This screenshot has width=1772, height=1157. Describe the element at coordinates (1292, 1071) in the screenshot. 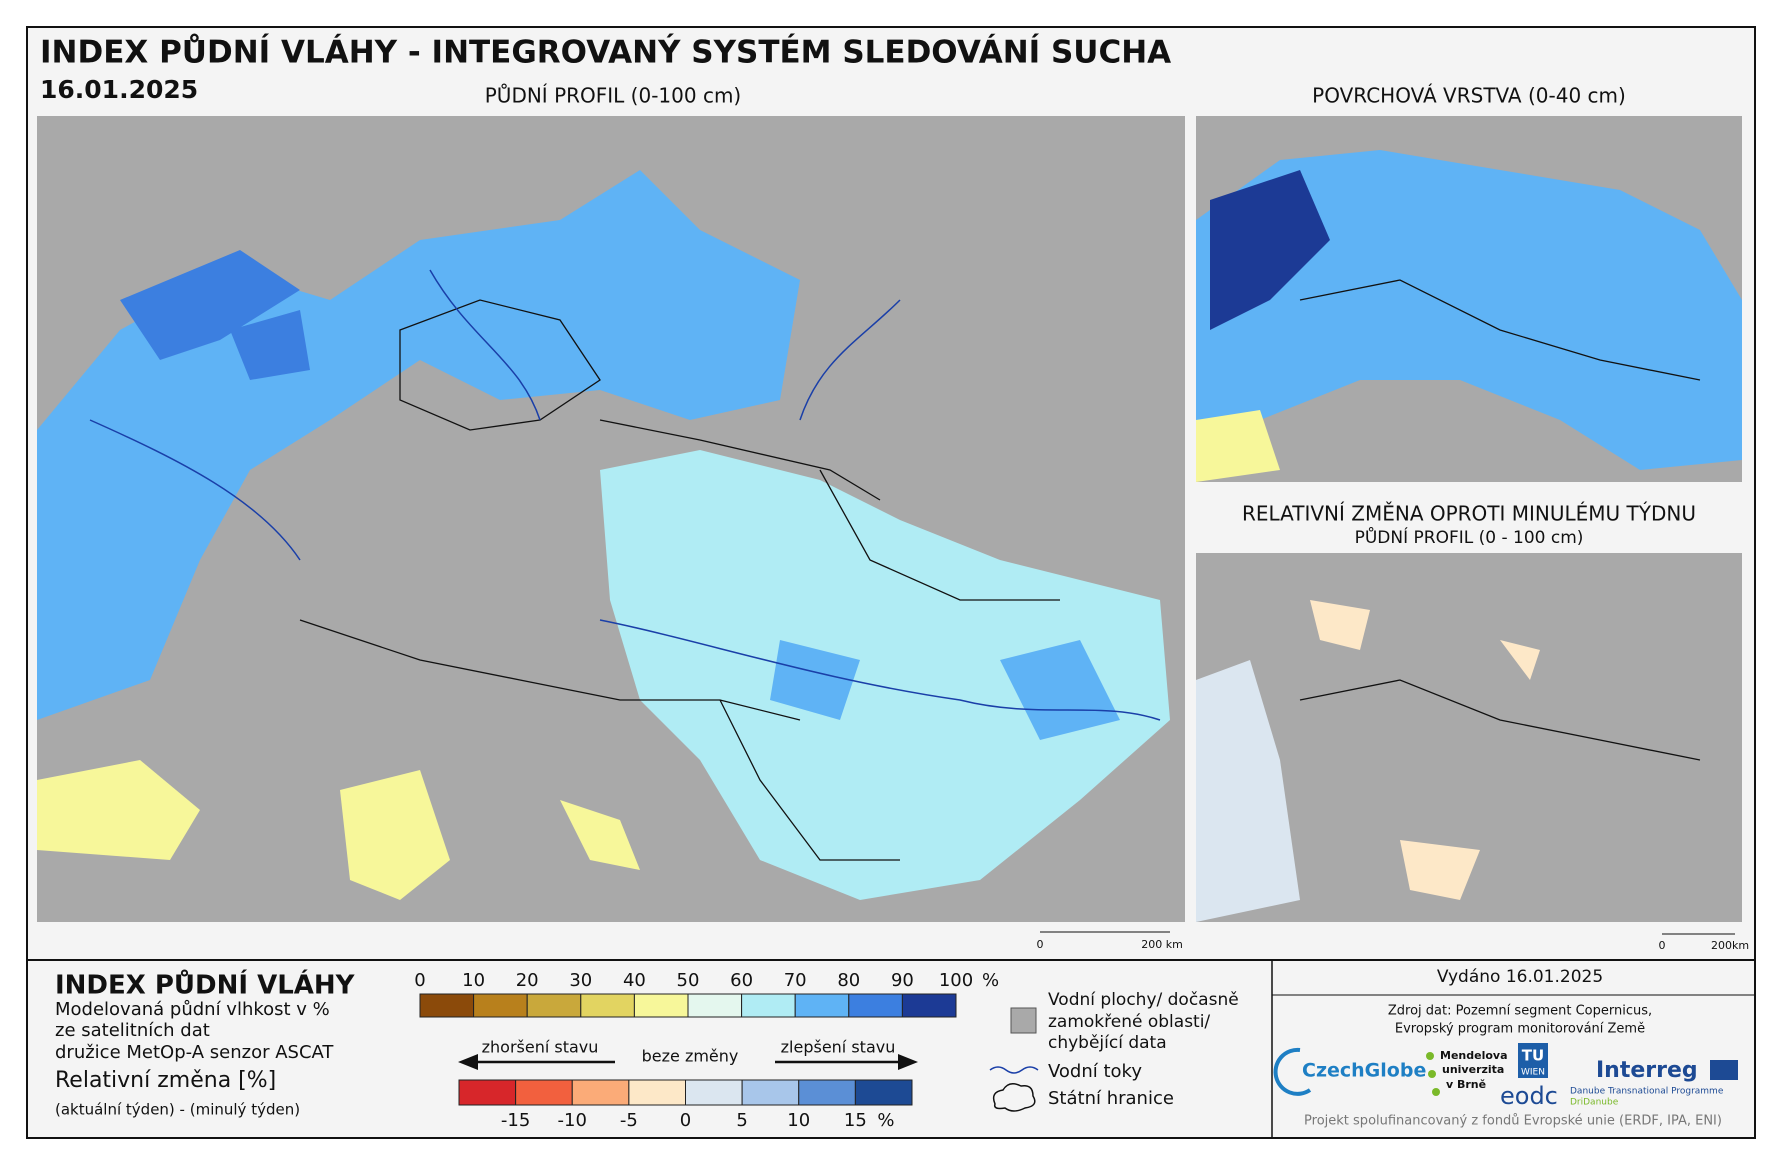

I see `logo-swoosh` at that location.